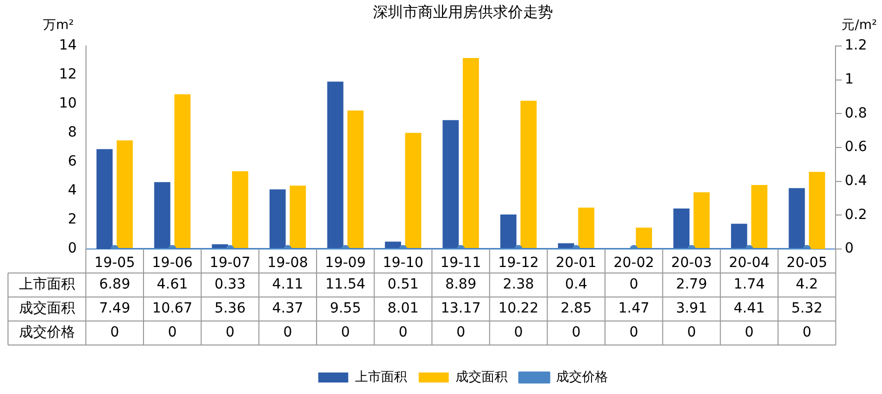 This screenshot has height=394, width=882. What do you see at coordinates (72, 220) in the screenshot?
I see `y-tick-label: 2` at bounding box center [72, 220].